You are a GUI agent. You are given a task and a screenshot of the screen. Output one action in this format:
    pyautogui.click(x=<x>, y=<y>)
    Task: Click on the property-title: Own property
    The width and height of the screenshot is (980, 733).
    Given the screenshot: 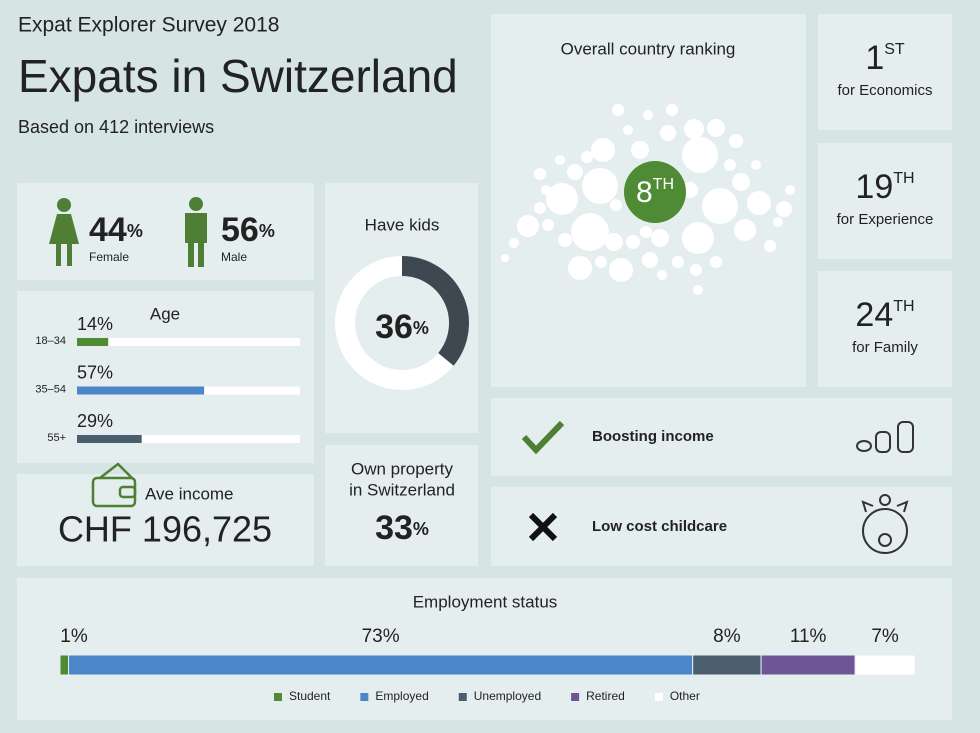 What is the action you would take?
    pyautogui.click(x=402, y=468)
    